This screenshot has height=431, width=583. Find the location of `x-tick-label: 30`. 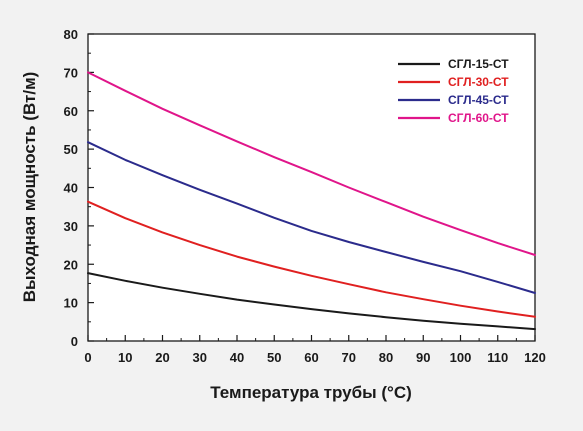

x-tick-label: 30 is located at coordinates (200, 357).